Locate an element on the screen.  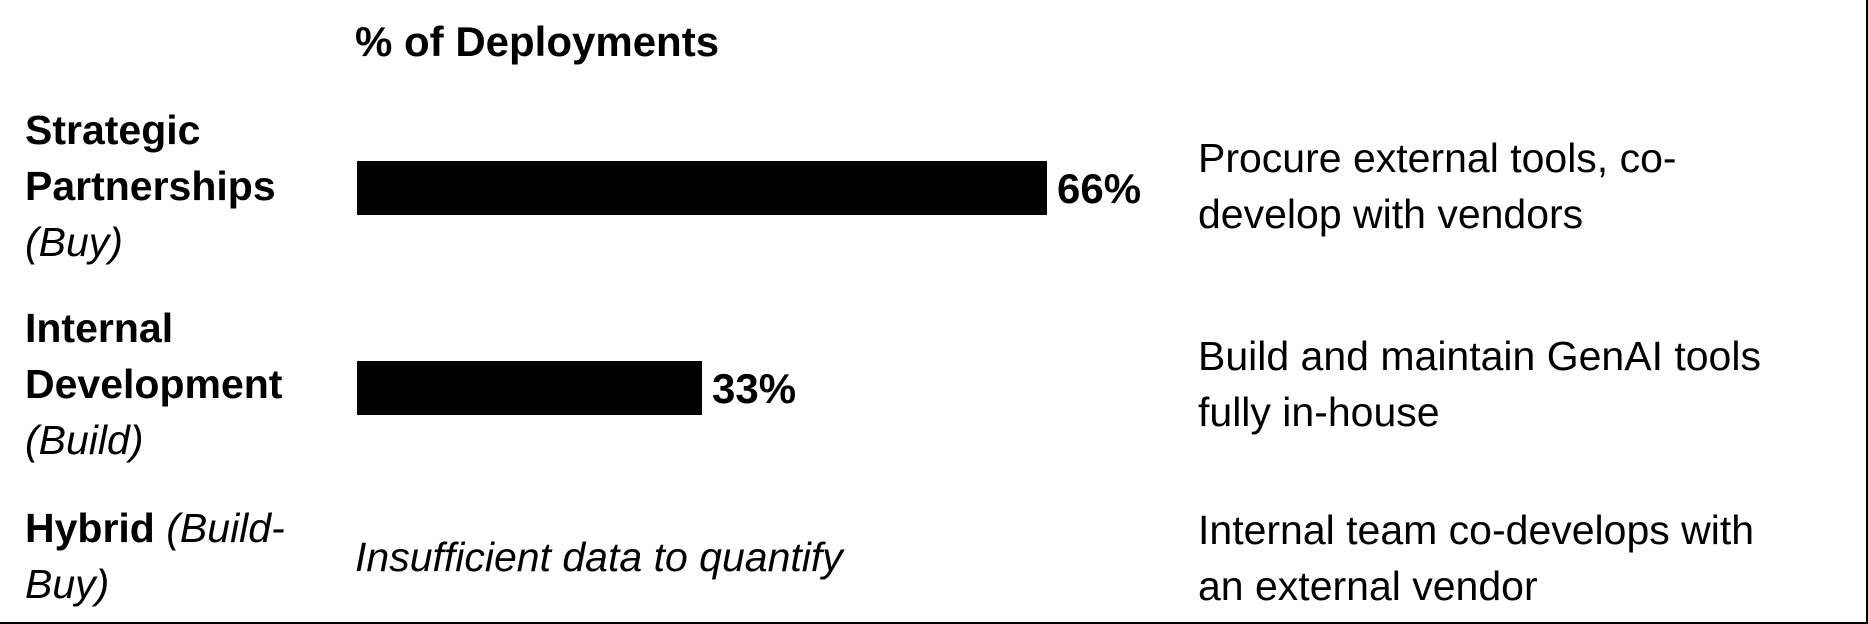
note-line: Build and maintain GenAI tools is located at coordinates (1479, 356).